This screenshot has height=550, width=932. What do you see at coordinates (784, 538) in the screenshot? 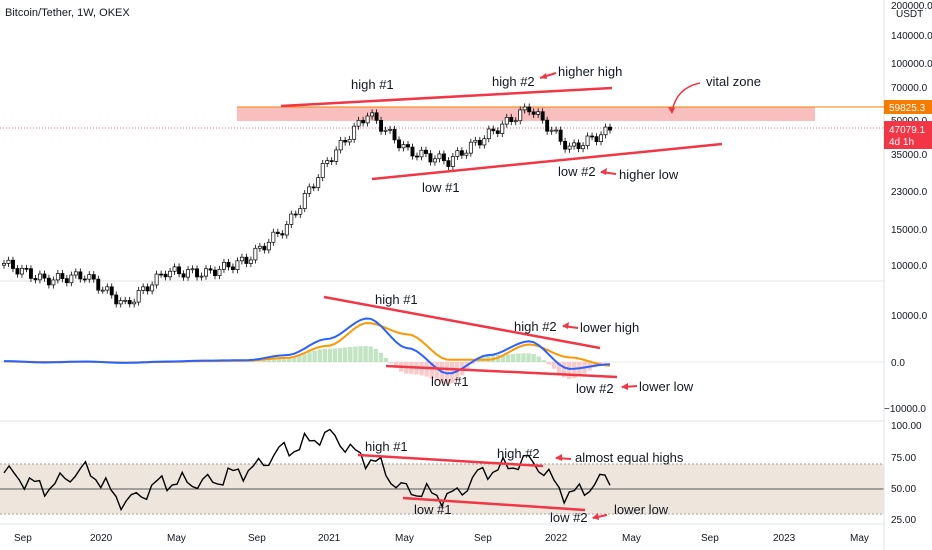
I see `time-tick: 2023` at bounding box center [784, 538].